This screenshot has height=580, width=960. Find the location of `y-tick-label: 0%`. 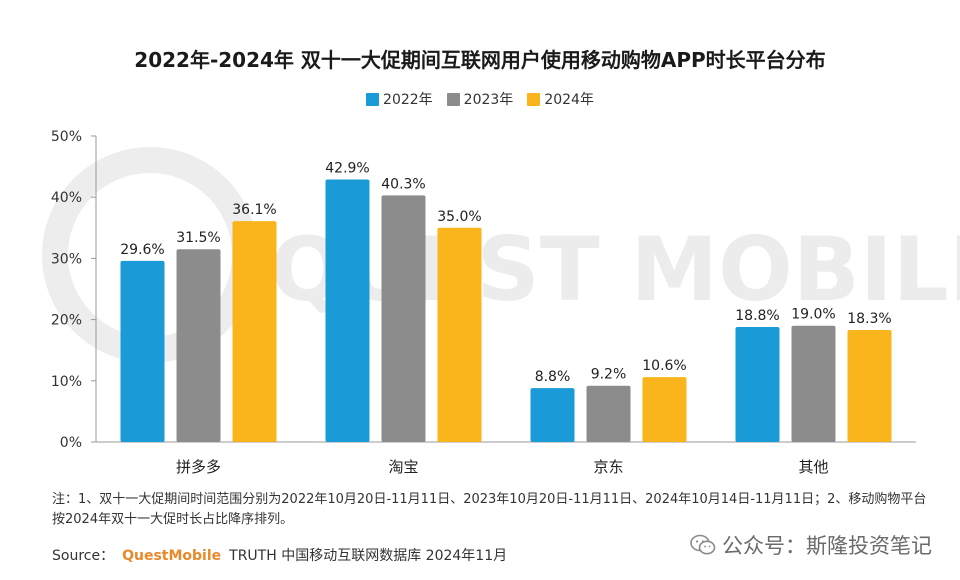

y-tick-label: 0% is located at coordinates (71, 443).